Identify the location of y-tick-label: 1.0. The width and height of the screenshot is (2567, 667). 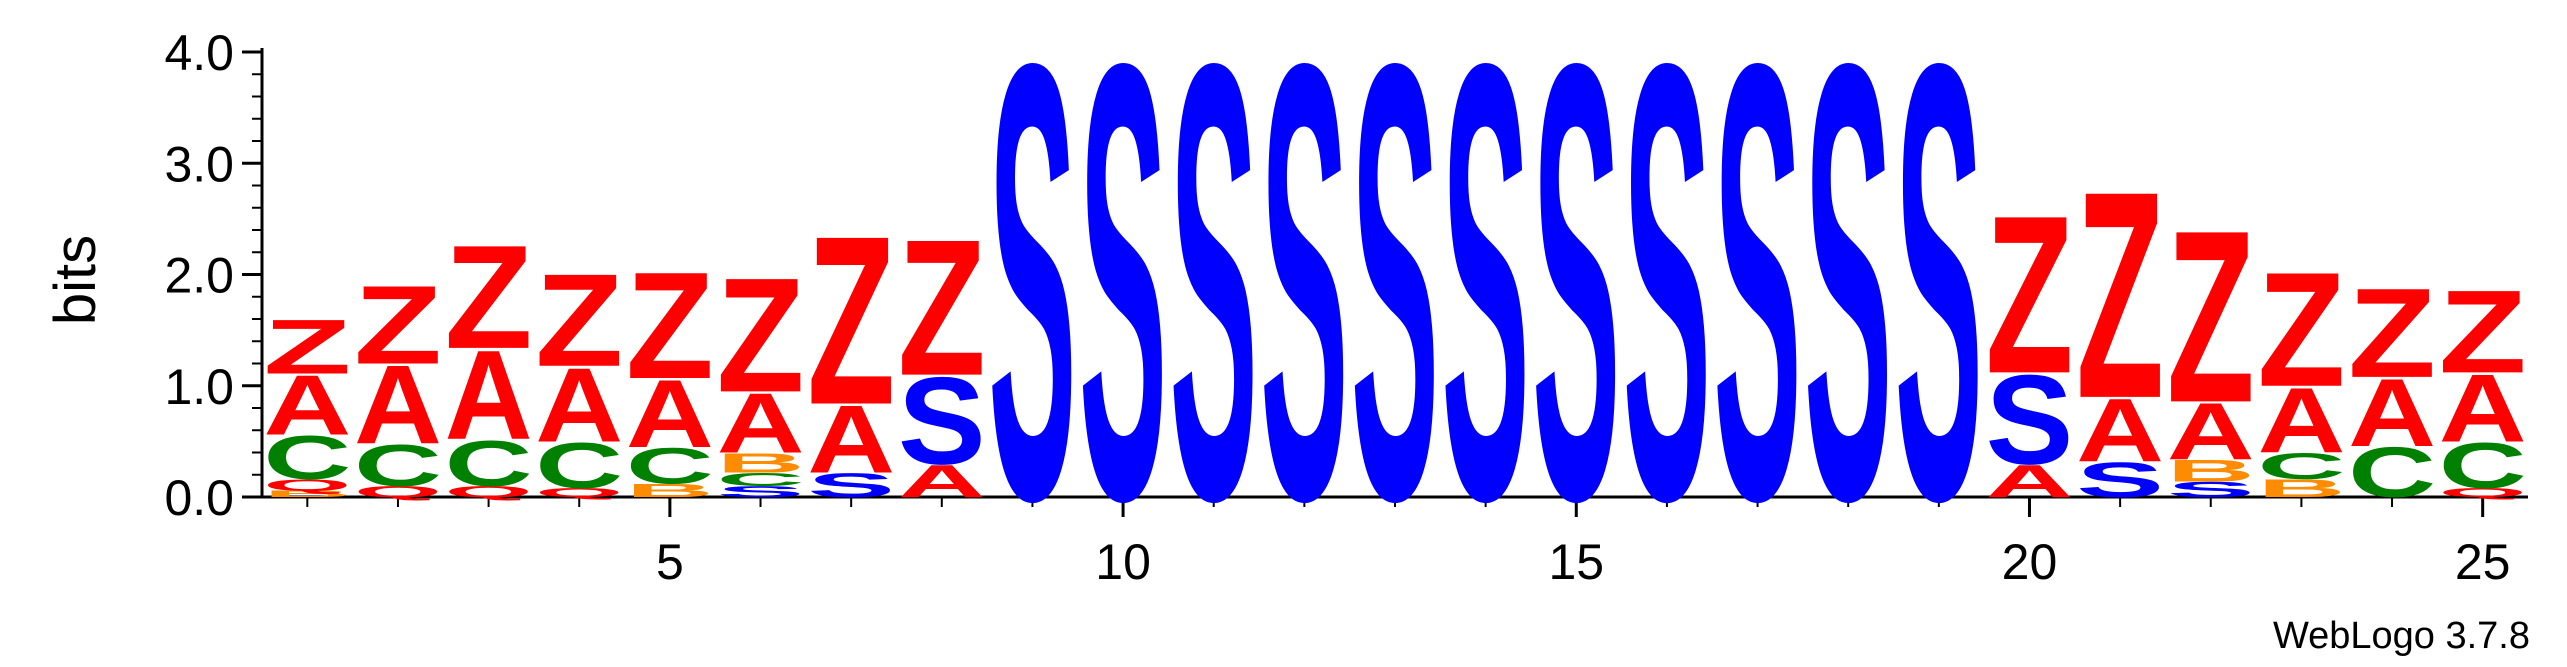
(199, 387).